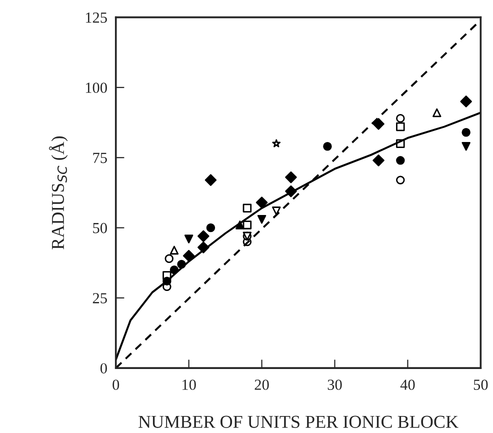  I want to click on y-tick-label: 50, so click(100, 228).